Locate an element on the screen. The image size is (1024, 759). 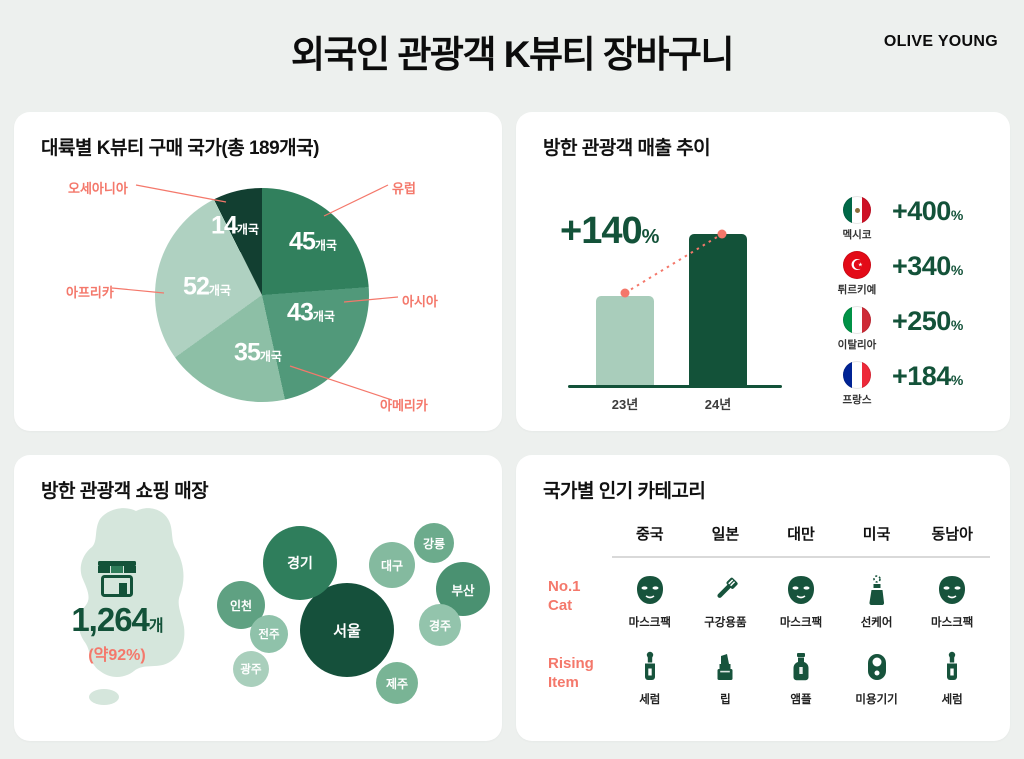
pie-slice-value-asia: 43개국 is located at coordinates (311, 313).